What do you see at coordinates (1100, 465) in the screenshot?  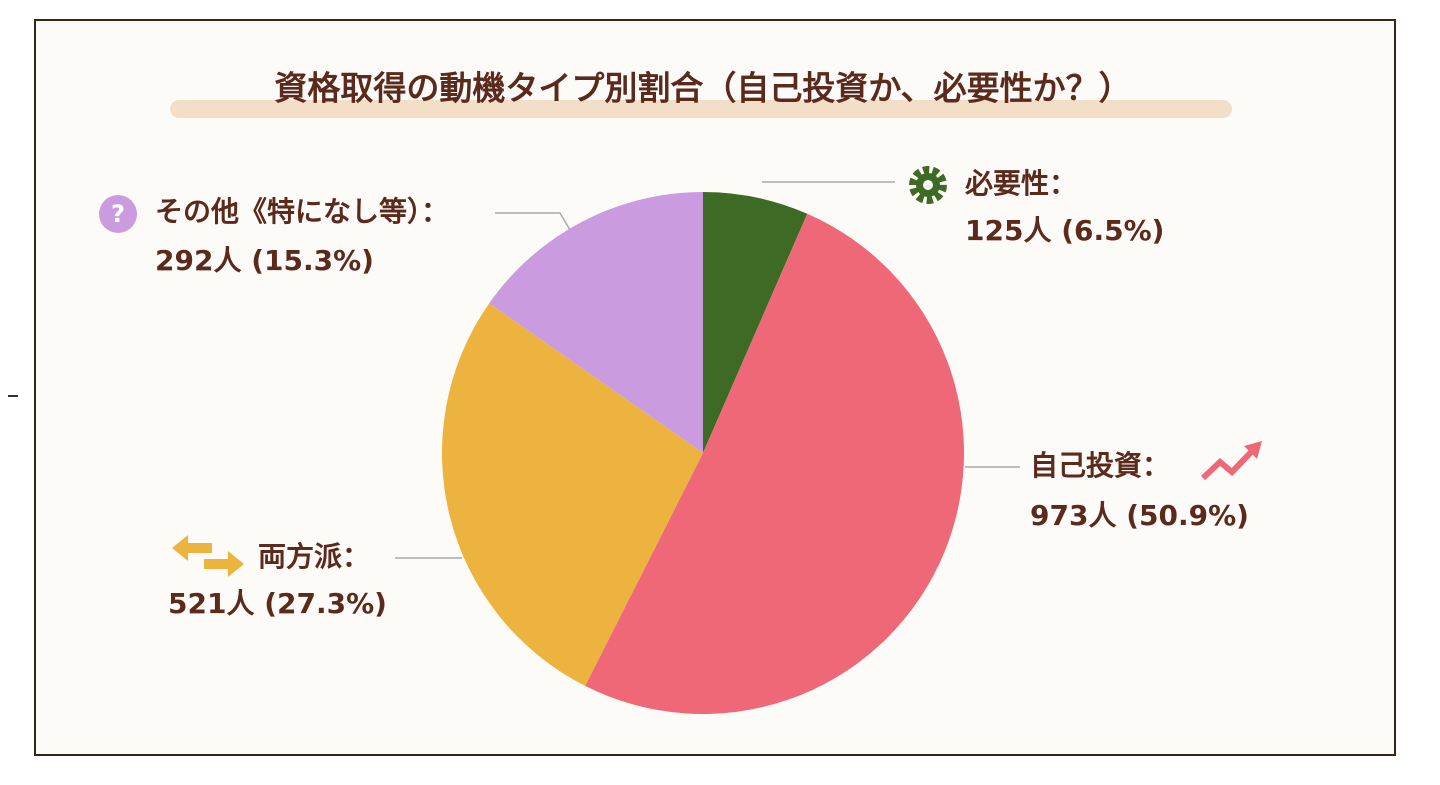 I see `slice-label: 自己投資：` at bounding box center [1100, 465].